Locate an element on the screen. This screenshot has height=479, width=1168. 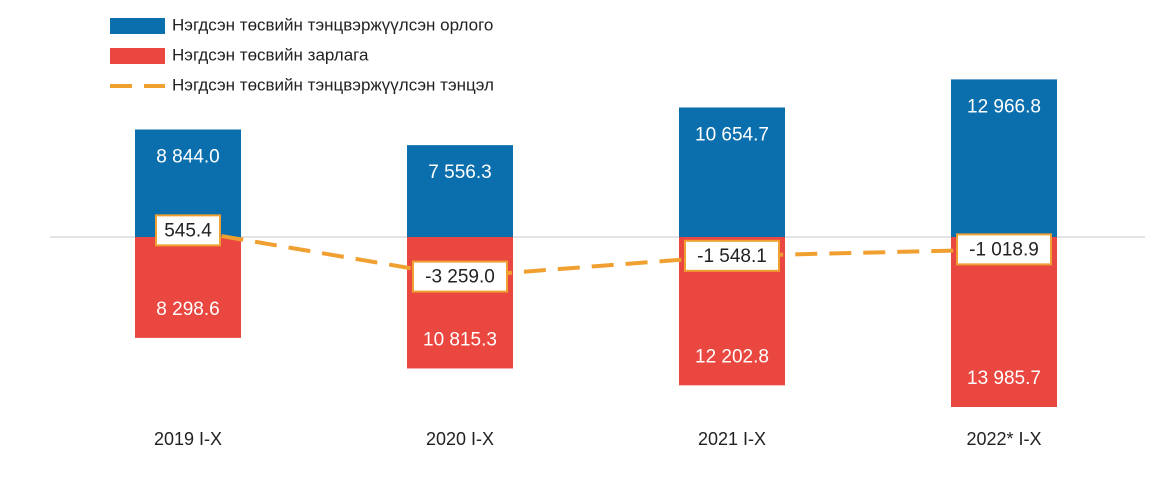
data-label: 8 298.6 is located at coordinates (187, 309).